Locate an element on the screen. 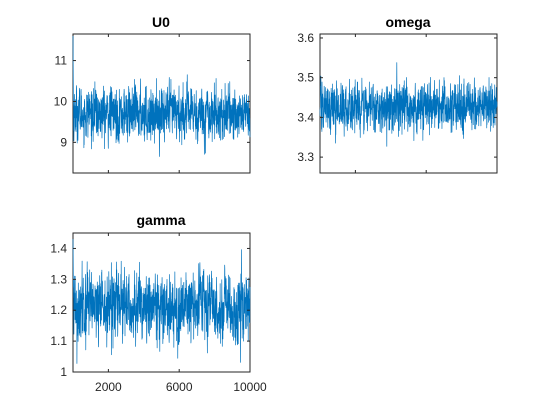 Image resolution: width=560 pixels, height=420 pixels. y-tick-label: 1.1 is located at coordinates (58, 341).